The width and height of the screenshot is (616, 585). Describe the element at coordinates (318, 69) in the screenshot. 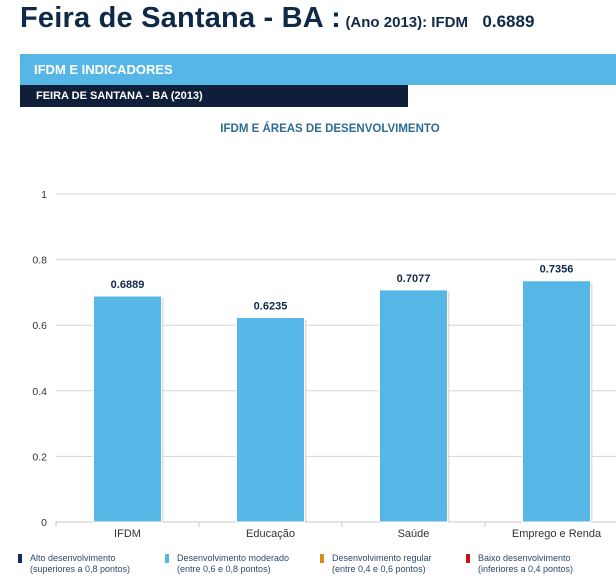

I see `section-header: IFDM E INDICADORES` at that location.